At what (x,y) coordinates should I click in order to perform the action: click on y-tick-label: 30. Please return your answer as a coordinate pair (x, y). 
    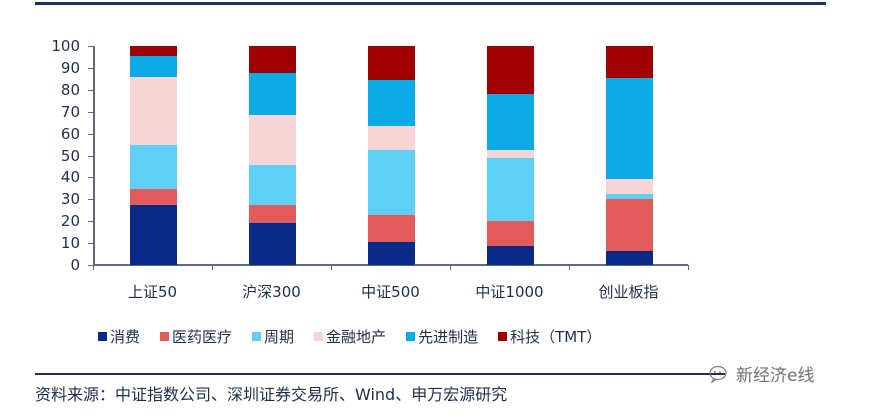
    Looking at the image, I should click on (70, 199).